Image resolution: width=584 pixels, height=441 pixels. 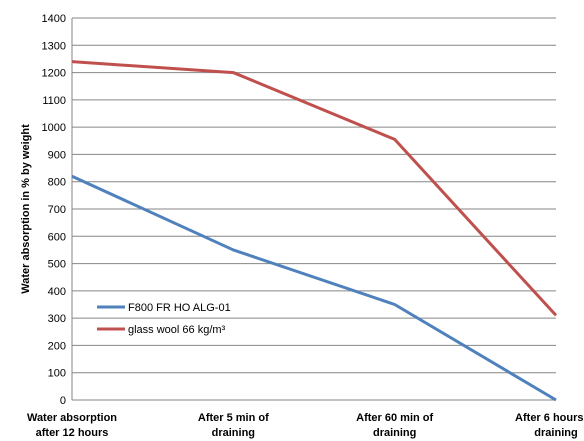 What do you see at coordinates (179, 308) in the screenshot?
I see `legend-label: F800 FR HO ALG-01` at bounding box center [179, 308].